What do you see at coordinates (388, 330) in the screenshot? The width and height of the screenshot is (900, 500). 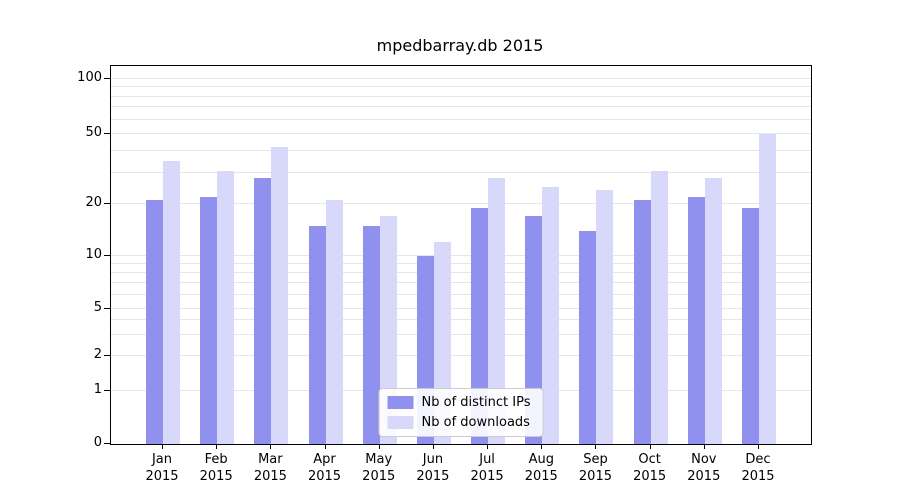 I see `bar-downloads-may` at bounding box center [388, 330].